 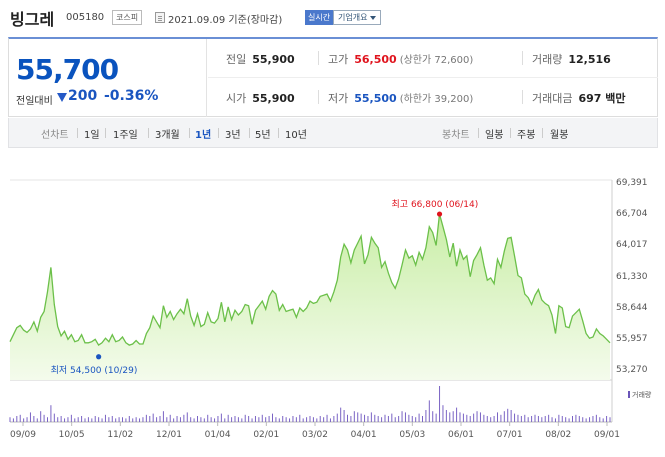 I want to click on period-1d: 1일, so click(x=92, y=135).